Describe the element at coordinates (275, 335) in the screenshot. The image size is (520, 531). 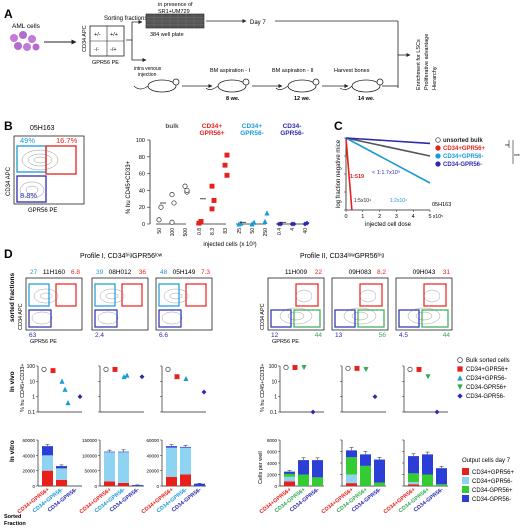
I see `gate-pct: 12` at that location.